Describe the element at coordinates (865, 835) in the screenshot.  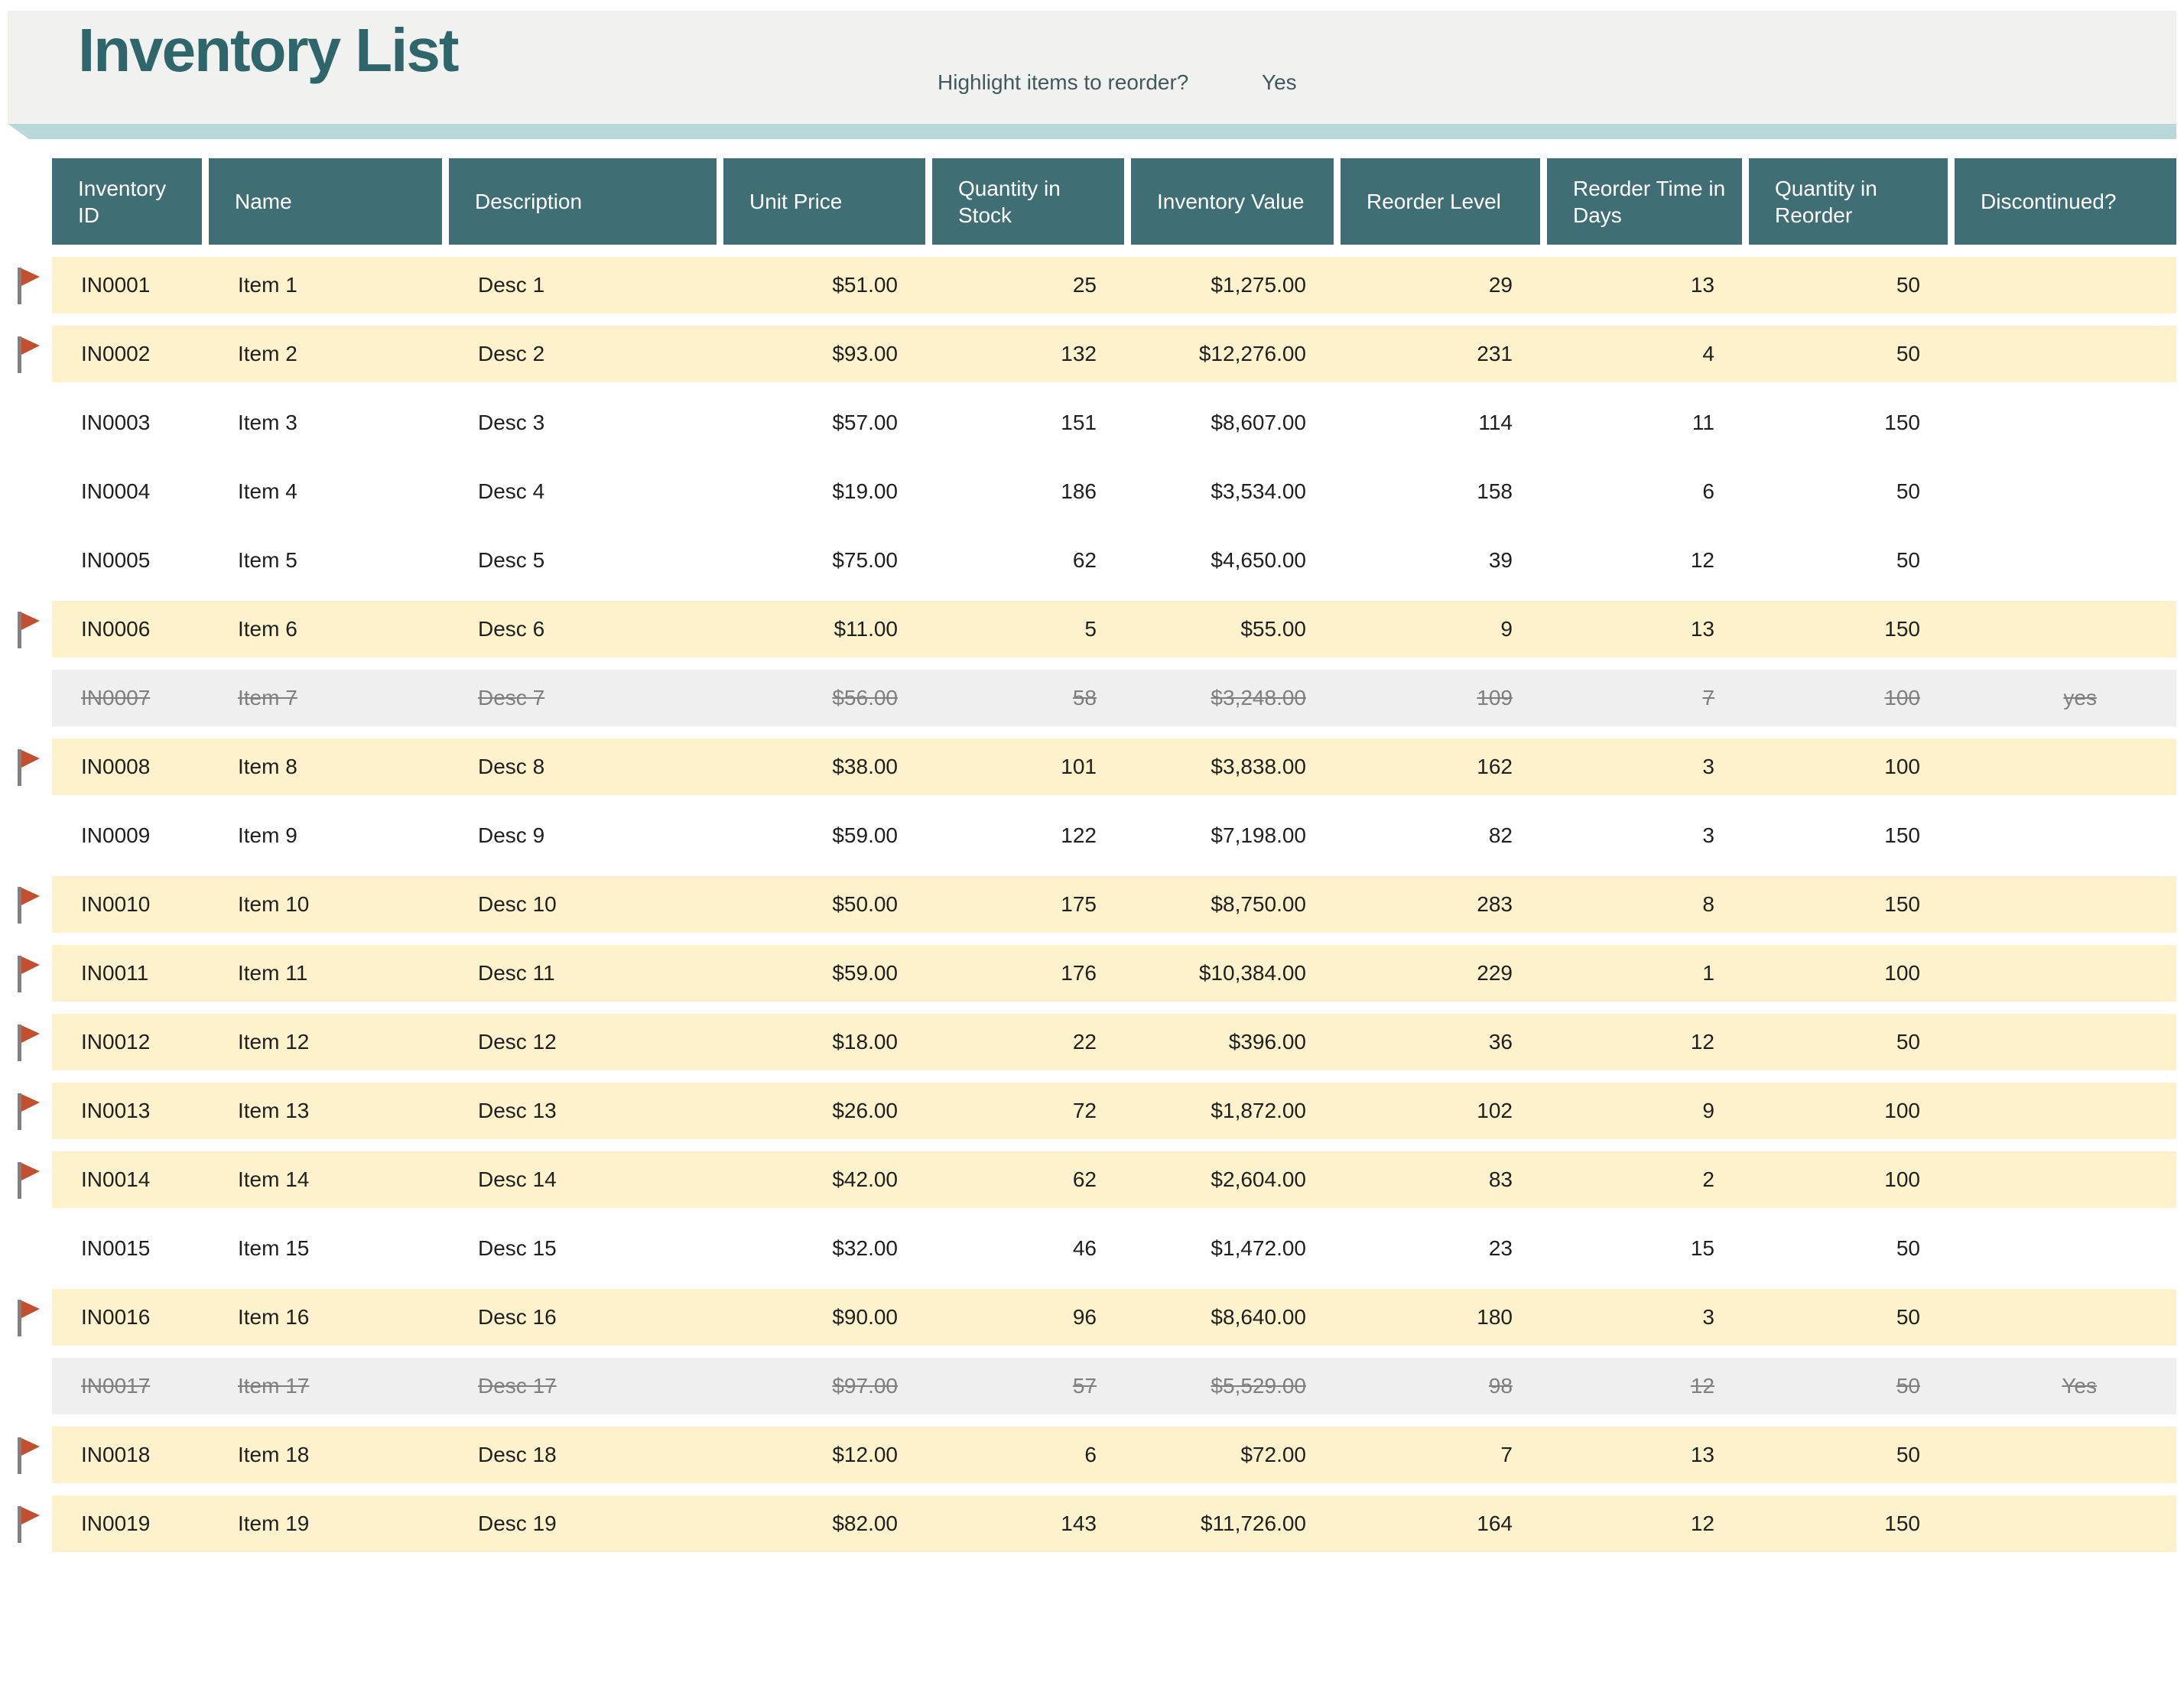
I see `cell-IN0009-price: $59.00` at that location.